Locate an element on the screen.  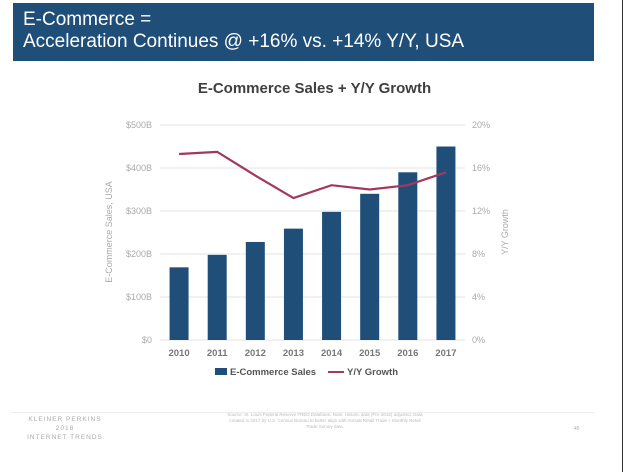
y2-tick-label: 0% is located at coordinates (478, 340).